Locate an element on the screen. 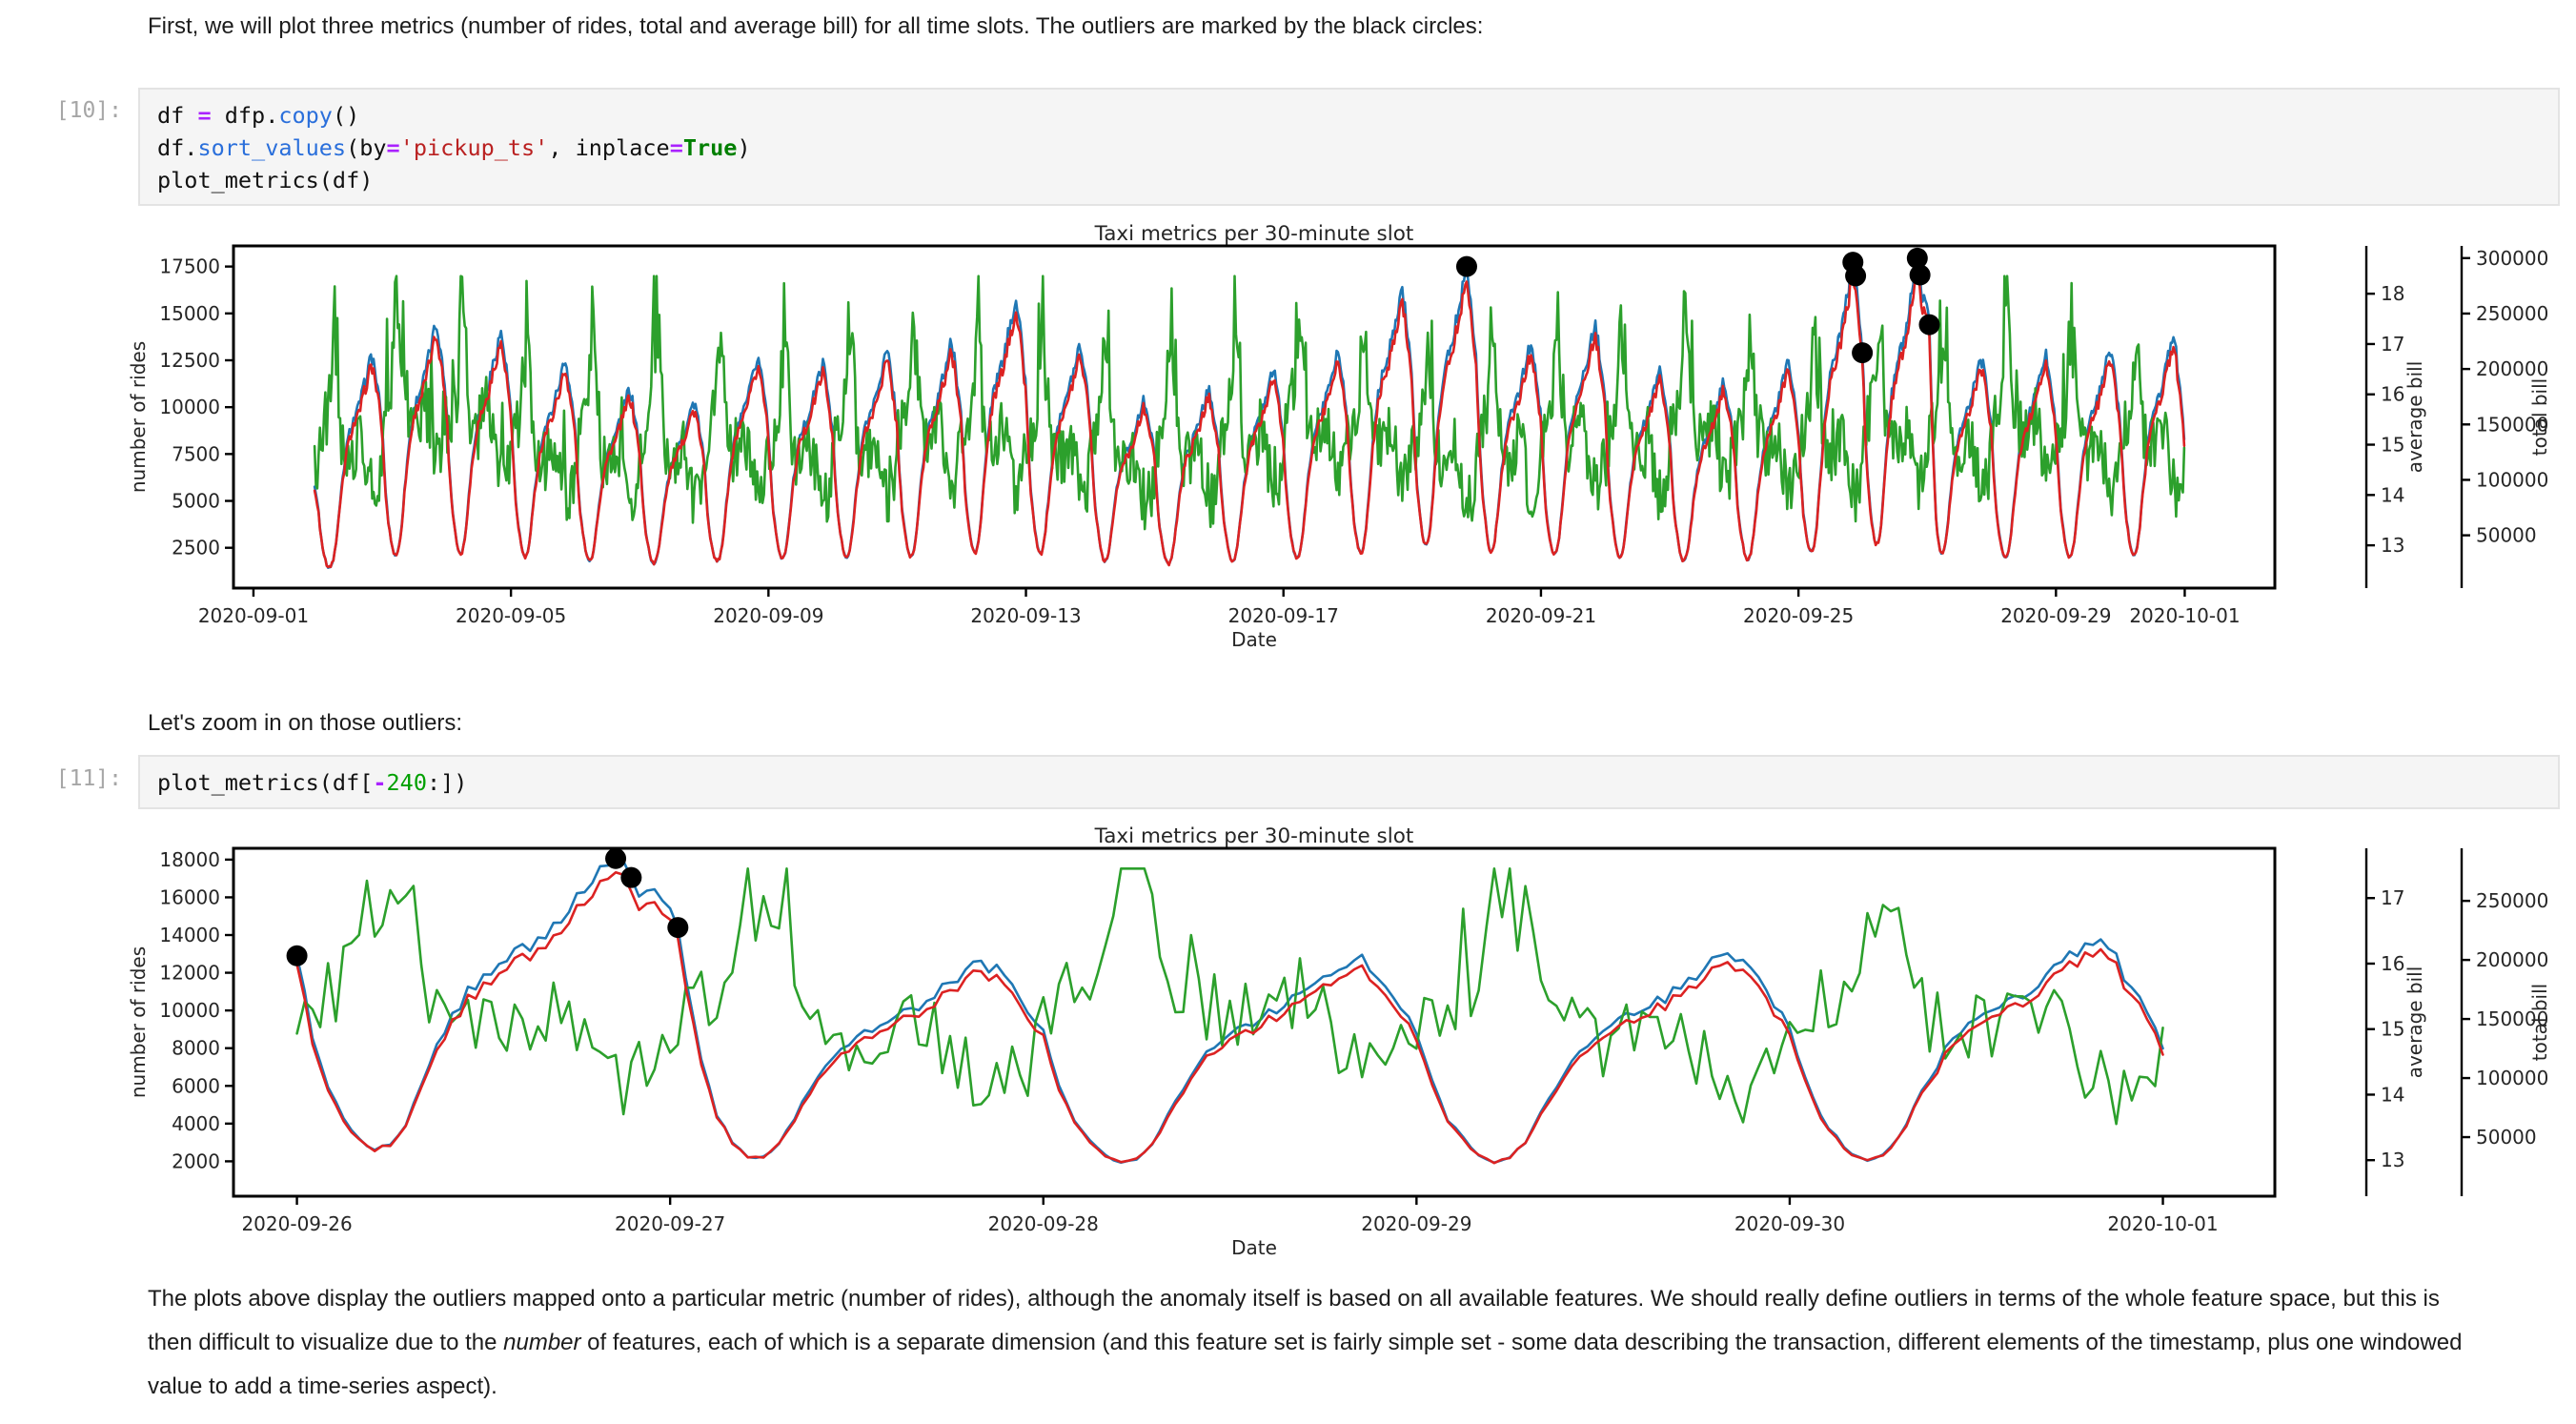 The width and height of the screenshot is (2576, 1424). cell-prompt-11: [11]: is located at coordinates (88, 778).